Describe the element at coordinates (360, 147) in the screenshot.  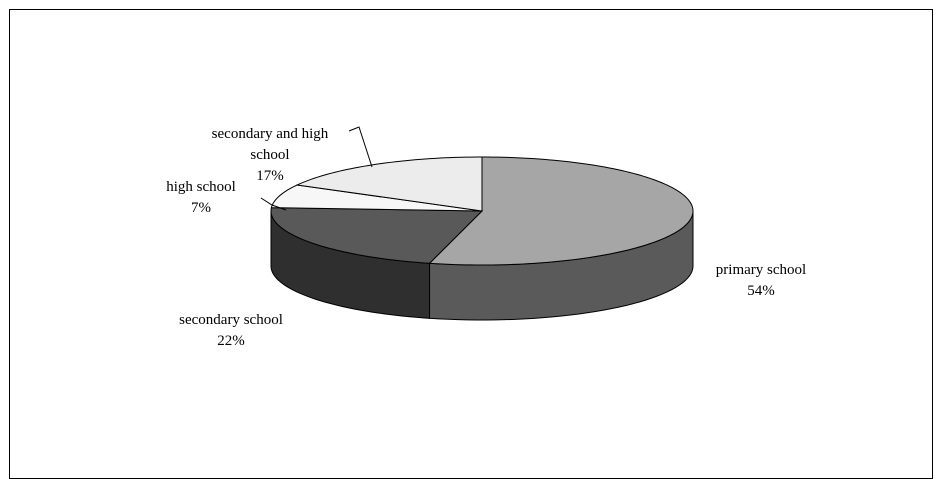
I see `leader-line-secondary-and-high-school` at that location.